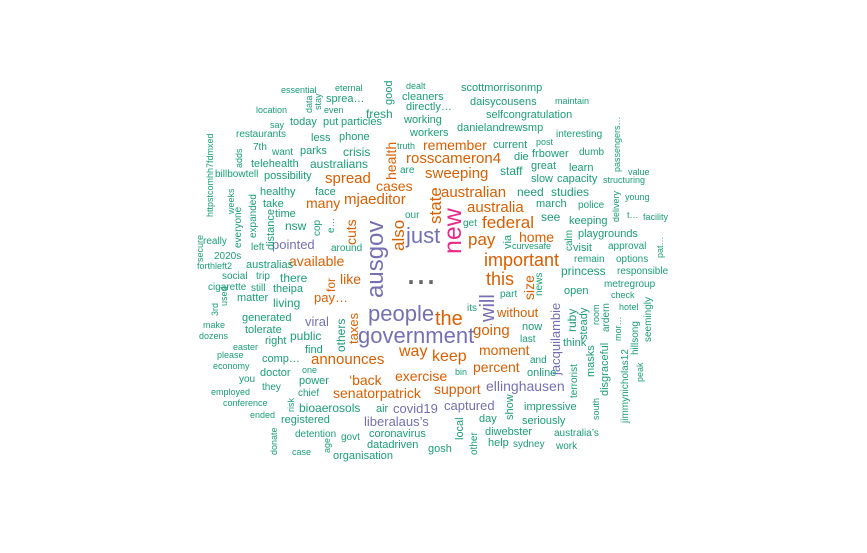 This screenshot has width=867, height=553. I want to click on word: sweeping, so click(457, 173).